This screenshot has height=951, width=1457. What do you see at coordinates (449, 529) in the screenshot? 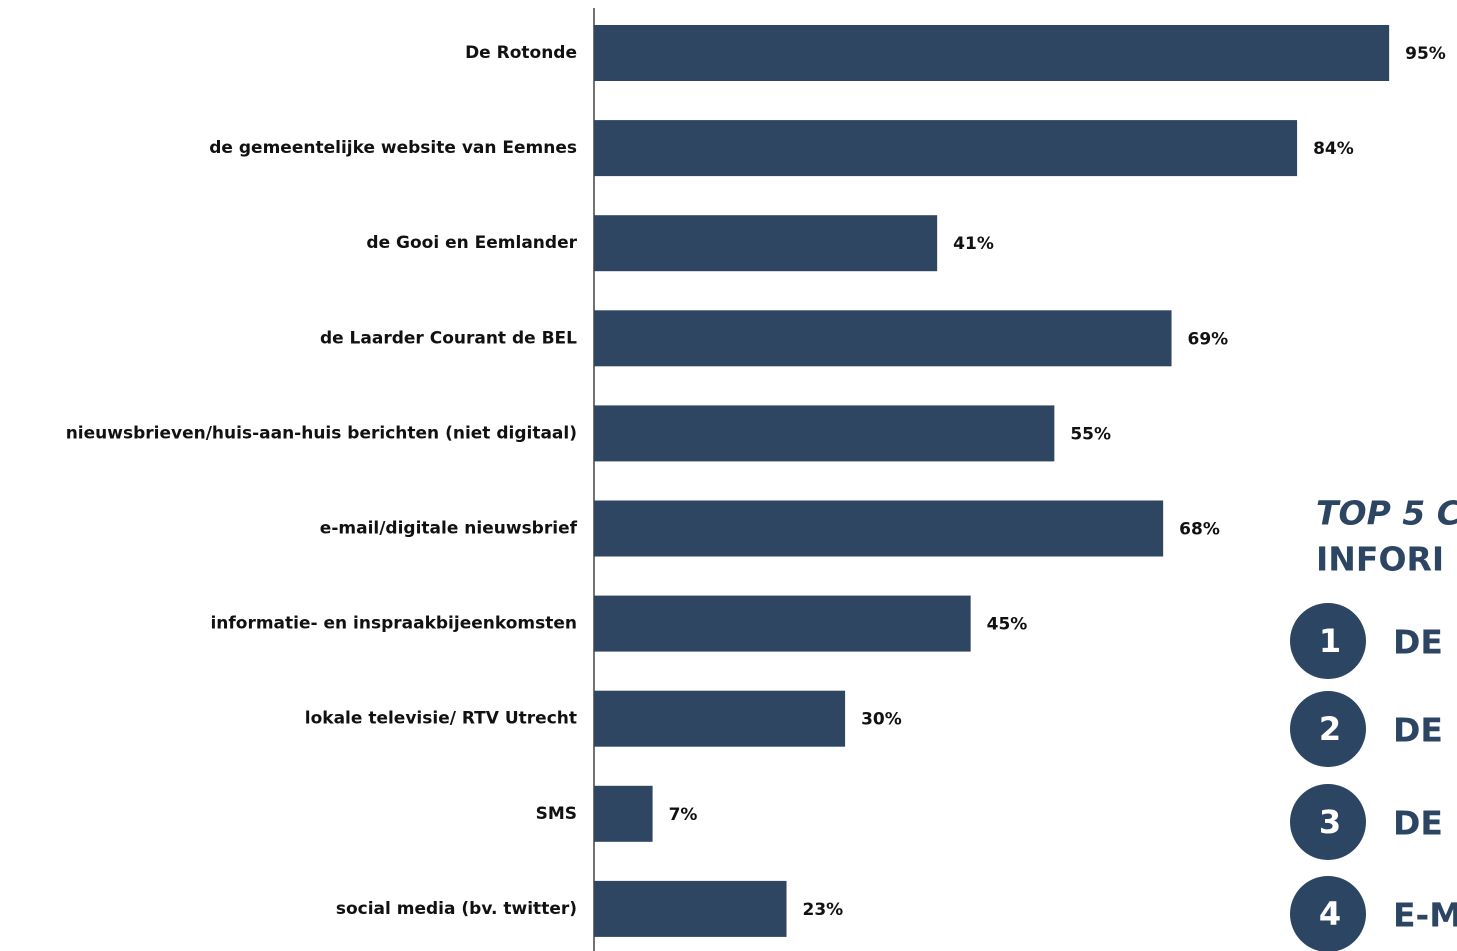
I see `category-label: e-mail/digitale nieuwsbrief` at bounding box center [449, 529].